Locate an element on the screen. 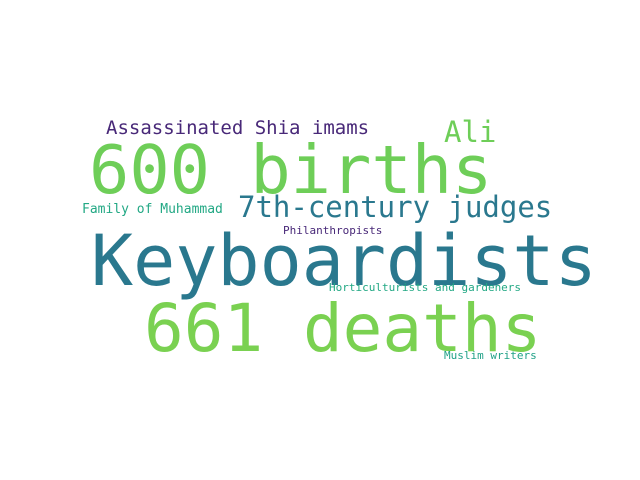 The height and width of the screenshot is (480, 640). word-7th-century-judges: 7th-century judges is located at coordinates (395, 207).